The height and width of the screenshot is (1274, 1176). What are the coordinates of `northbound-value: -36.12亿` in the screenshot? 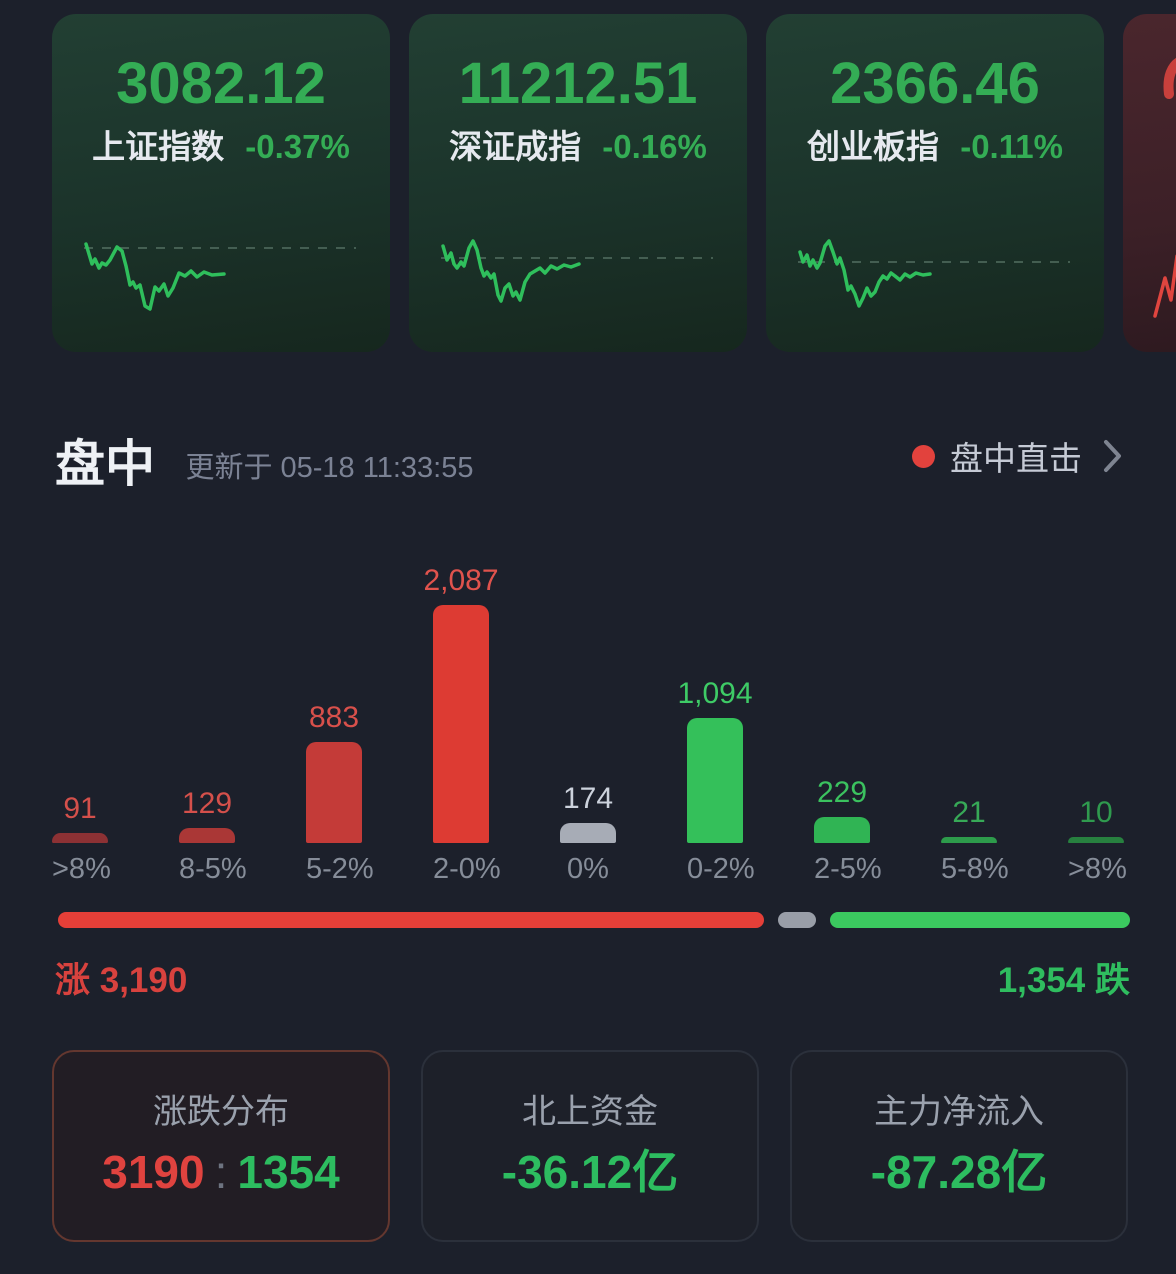 It's located at (590, 1172).